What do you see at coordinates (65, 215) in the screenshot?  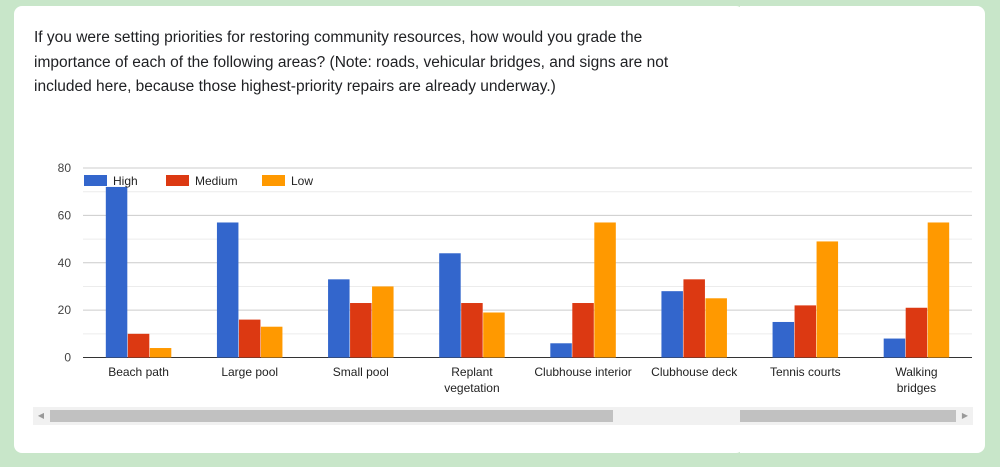 I see `y-tick-label: 60` at bounding box center [65, 215].